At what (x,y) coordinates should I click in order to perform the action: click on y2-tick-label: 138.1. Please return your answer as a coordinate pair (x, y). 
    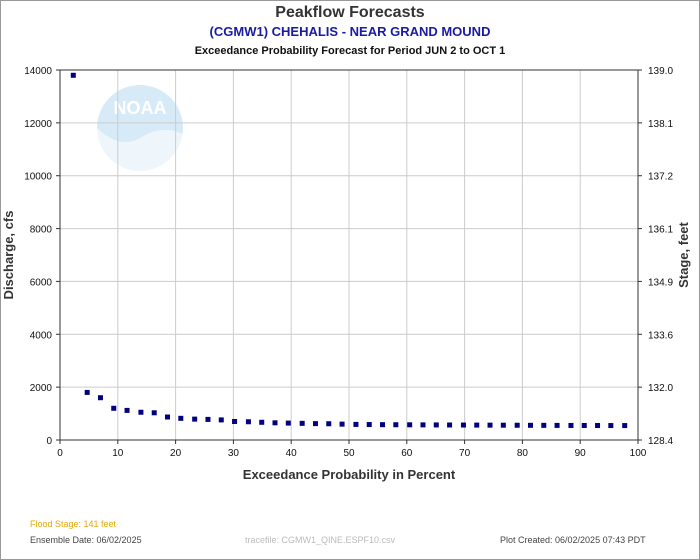
    Looking at the image, I should click on (660, 124).